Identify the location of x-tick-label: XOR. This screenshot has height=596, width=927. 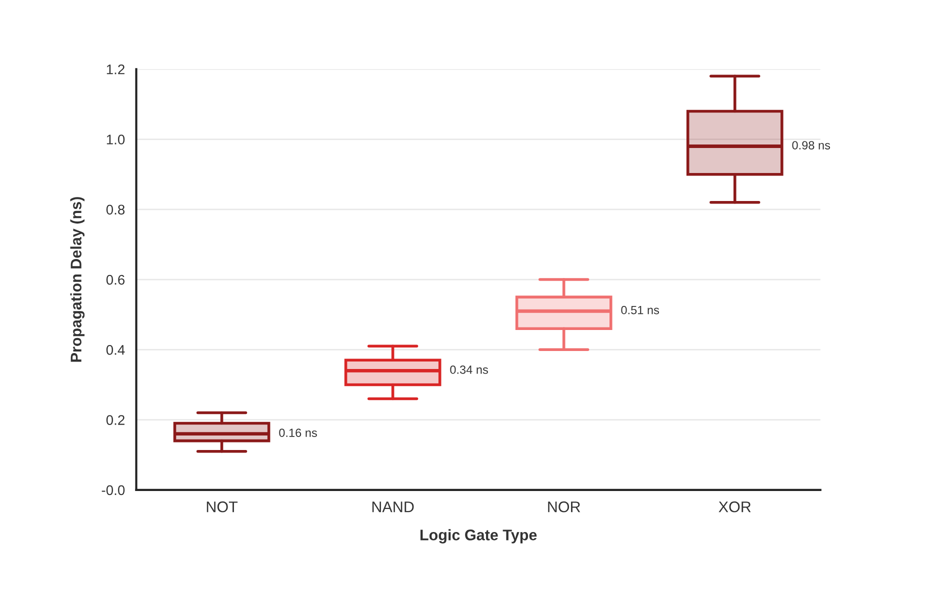
(734, 506).